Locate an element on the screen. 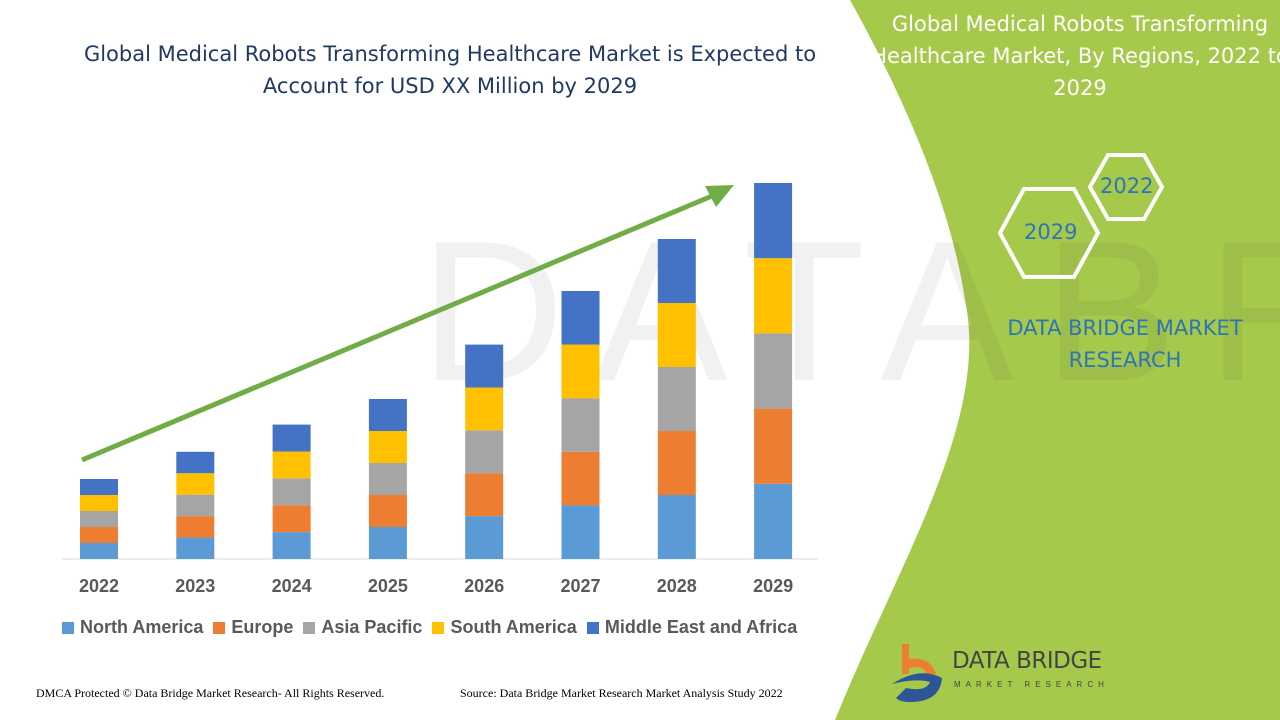  bar-segment-2027-europe is located at coordinates (580, 478).